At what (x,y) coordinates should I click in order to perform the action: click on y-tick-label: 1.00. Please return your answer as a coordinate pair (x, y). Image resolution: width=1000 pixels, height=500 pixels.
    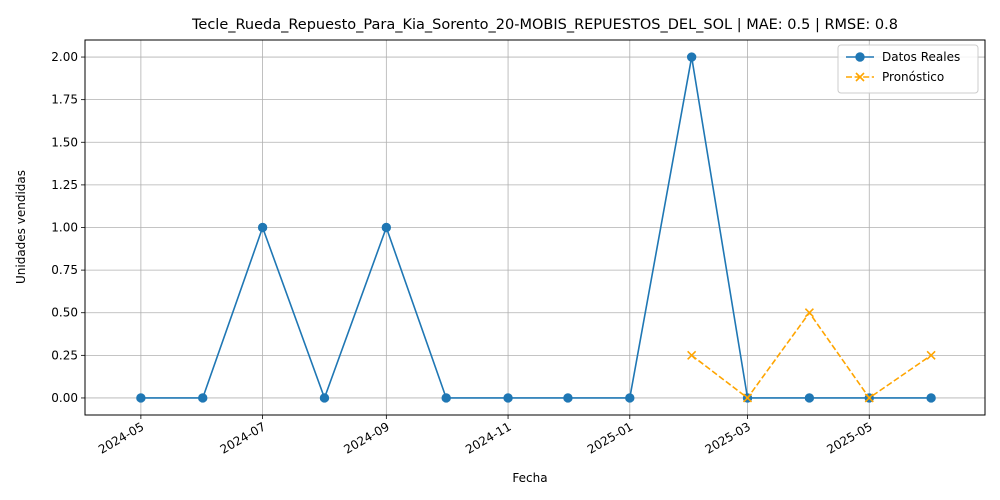
    Looking at the image, I should click on (64, 228).